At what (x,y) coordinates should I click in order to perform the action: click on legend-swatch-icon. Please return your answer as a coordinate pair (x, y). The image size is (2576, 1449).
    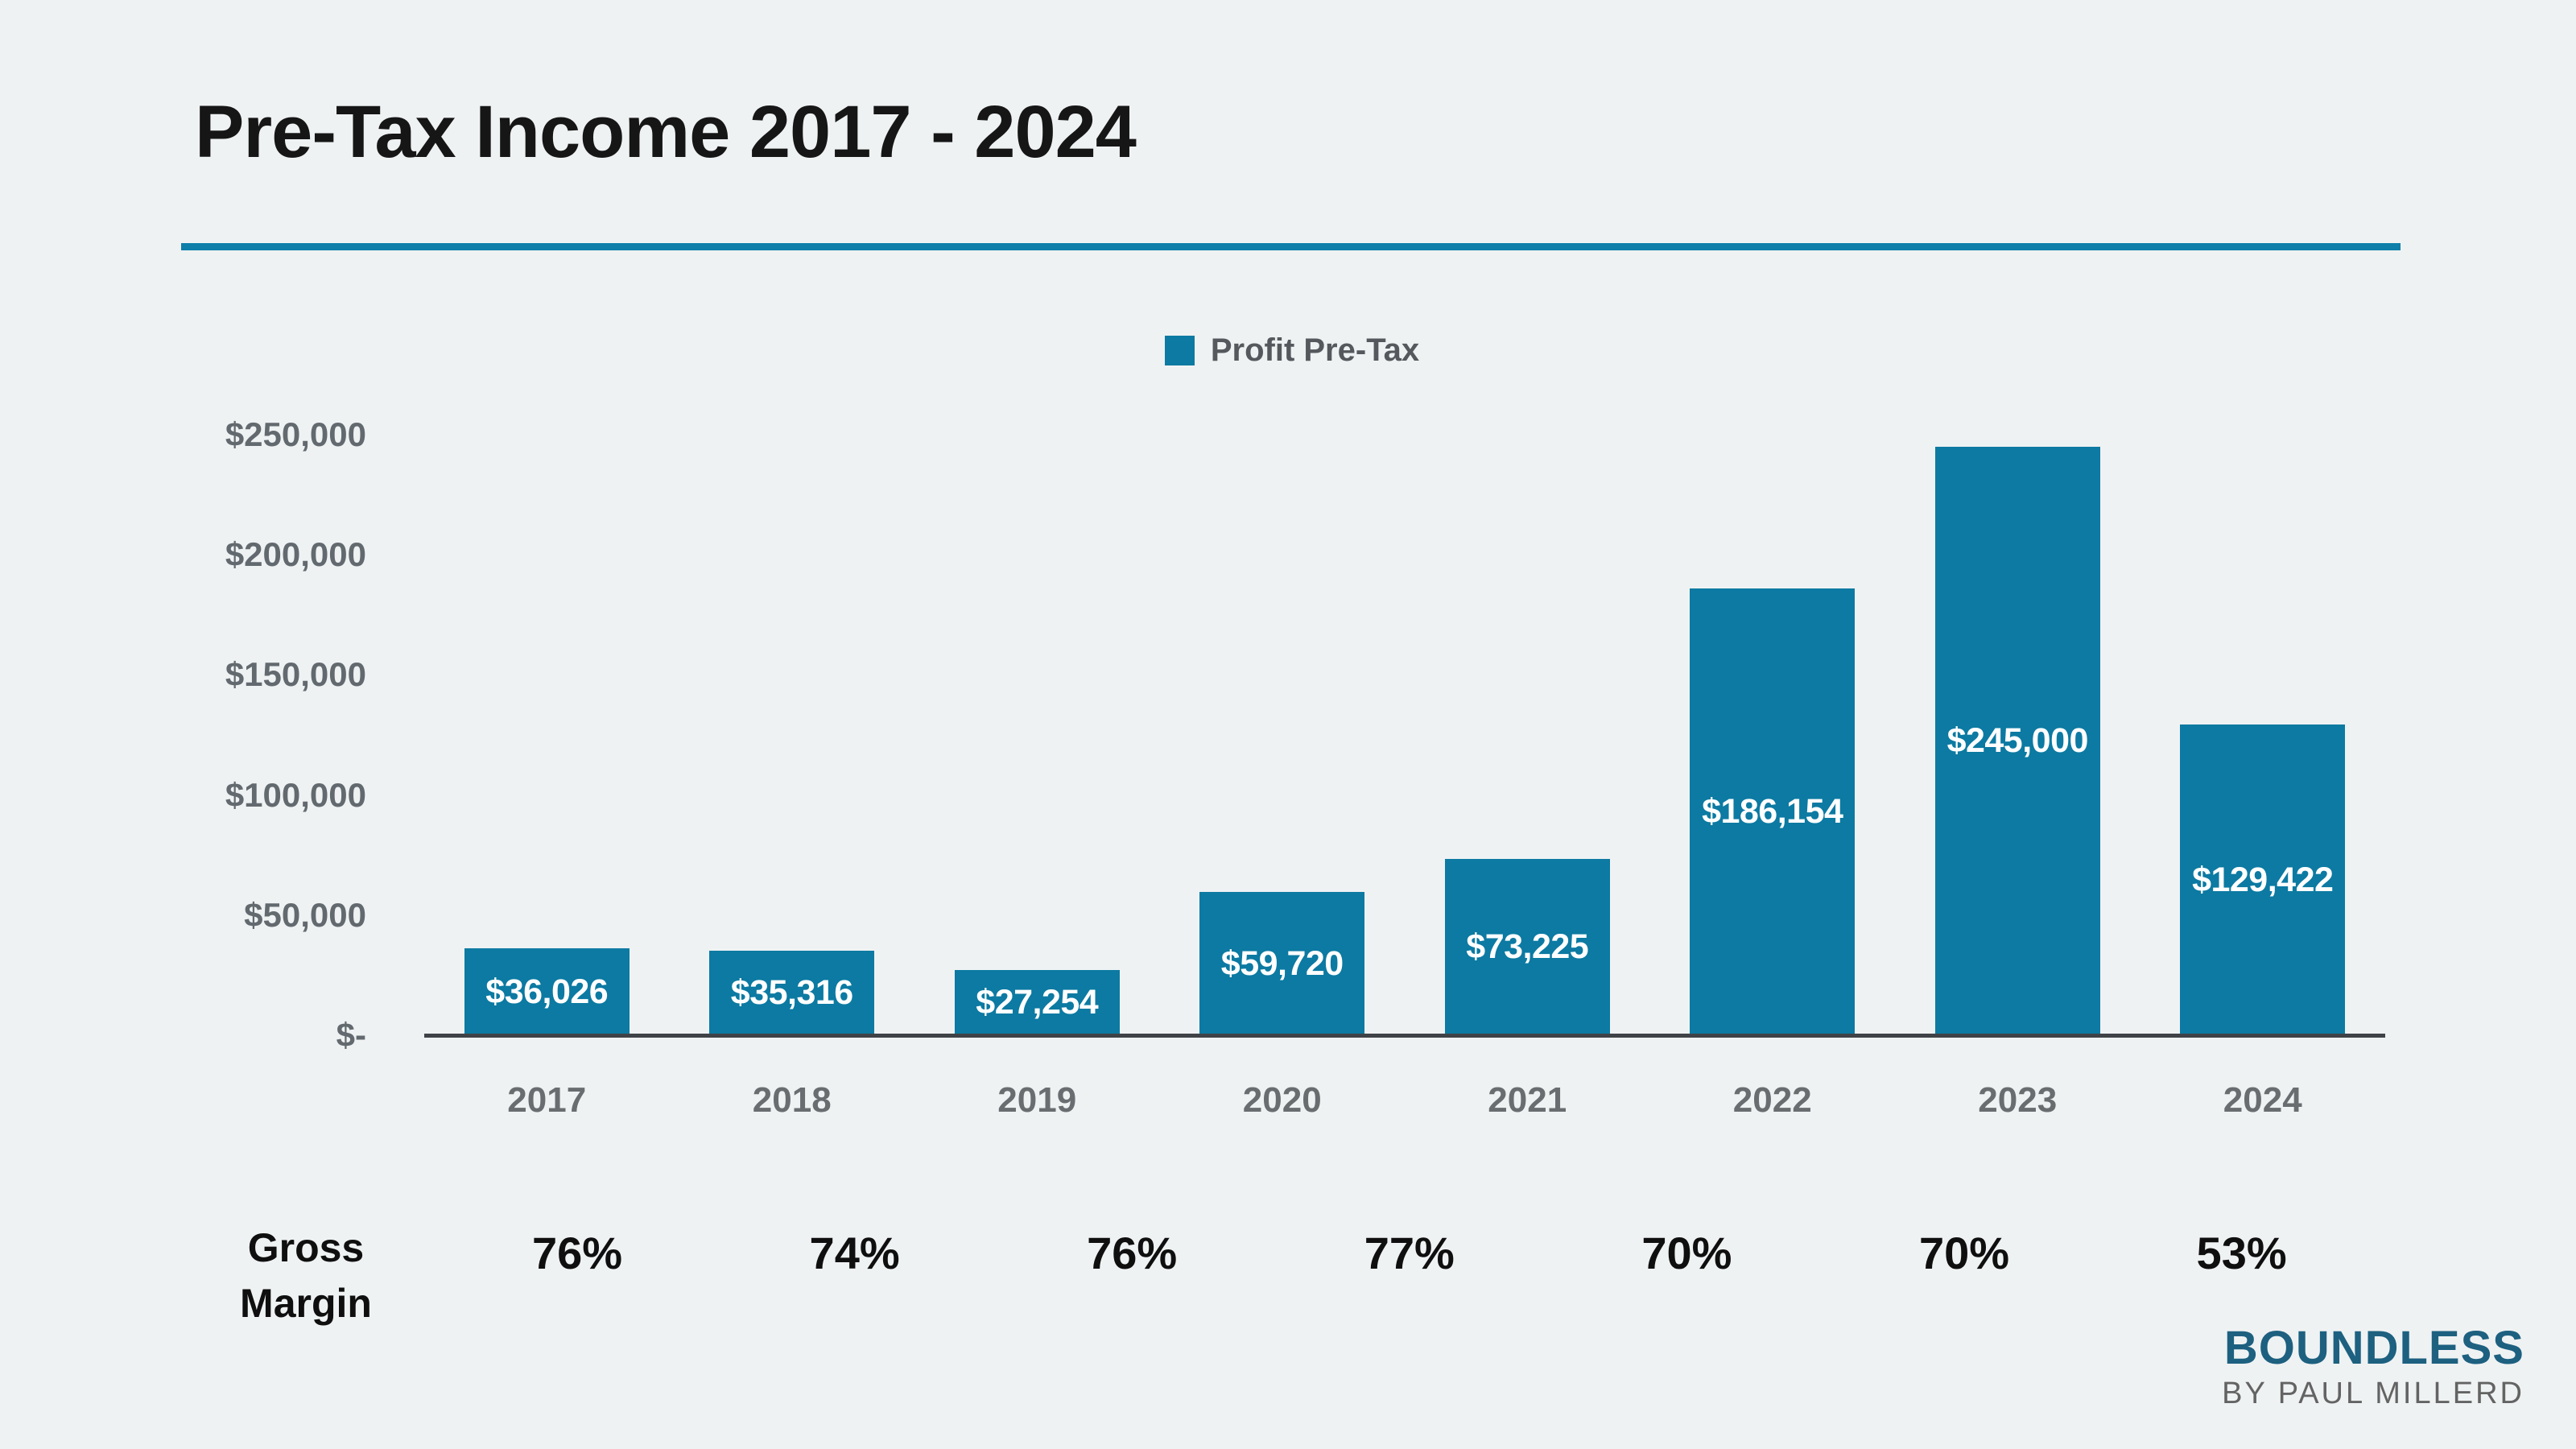
    Looking at the image, I should click on (1179, 350).